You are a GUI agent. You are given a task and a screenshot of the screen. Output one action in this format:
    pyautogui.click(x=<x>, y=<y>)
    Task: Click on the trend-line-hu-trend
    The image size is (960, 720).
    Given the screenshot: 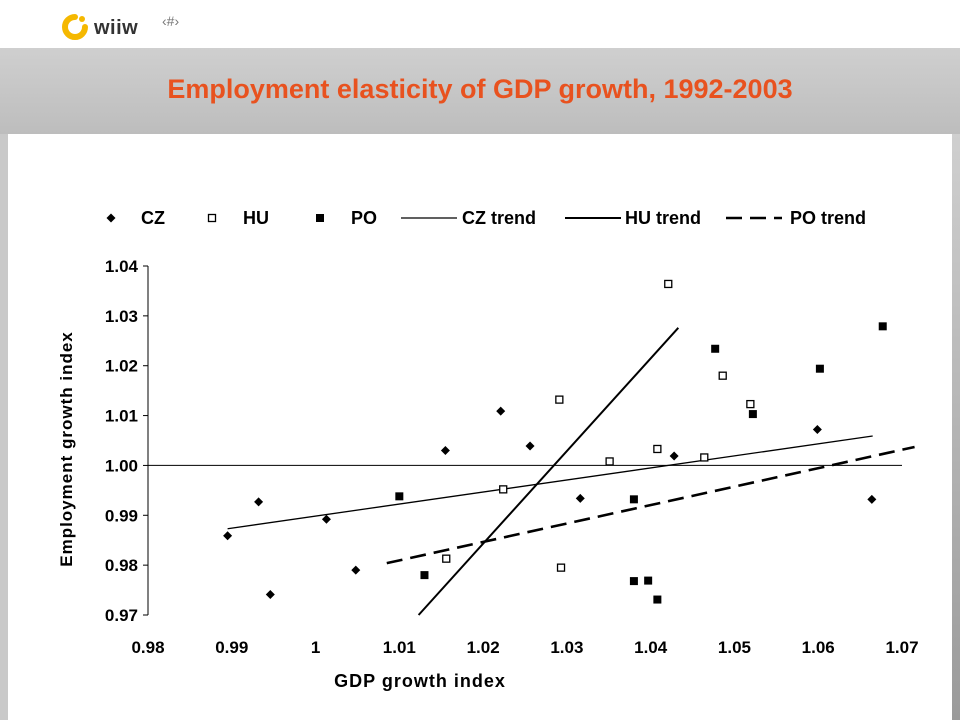 What is the action you would take?
    pyautogui.click(x=548, y=471)
    